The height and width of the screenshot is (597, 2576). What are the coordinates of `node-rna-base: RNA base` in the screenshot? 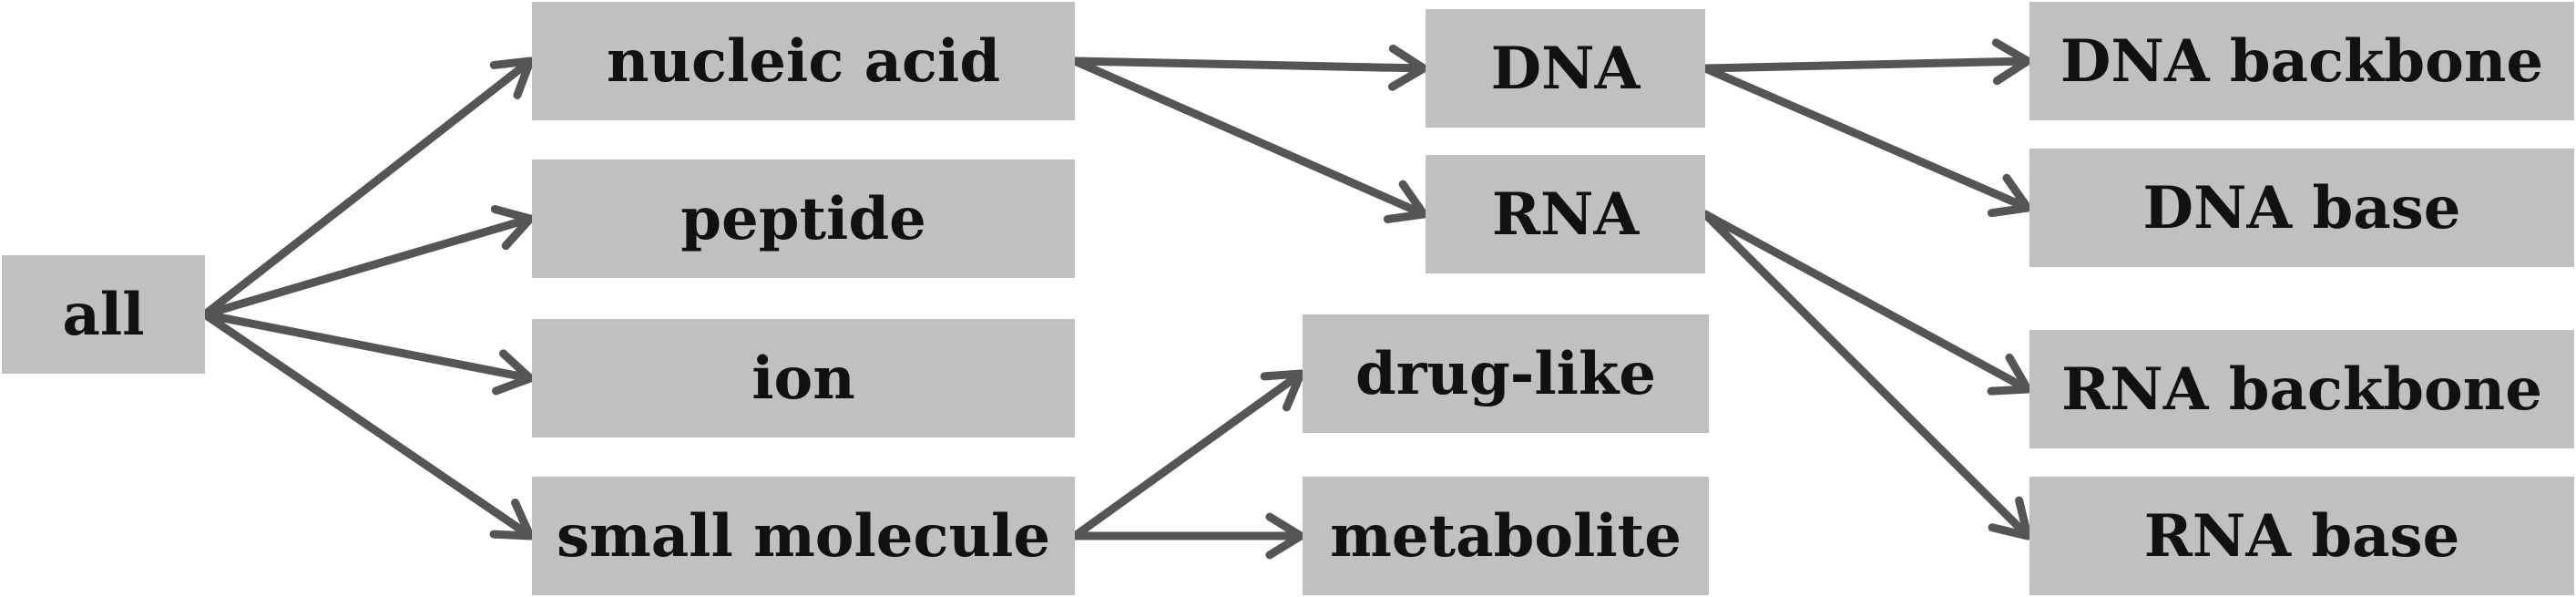 It's located at (2302, 536).